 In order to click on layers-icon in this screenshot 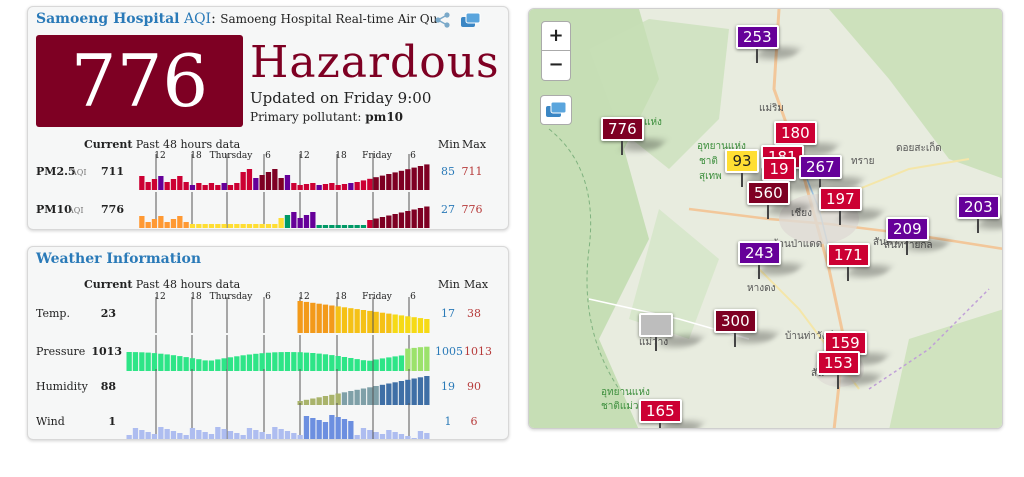, I will do `click(471, 20)`.